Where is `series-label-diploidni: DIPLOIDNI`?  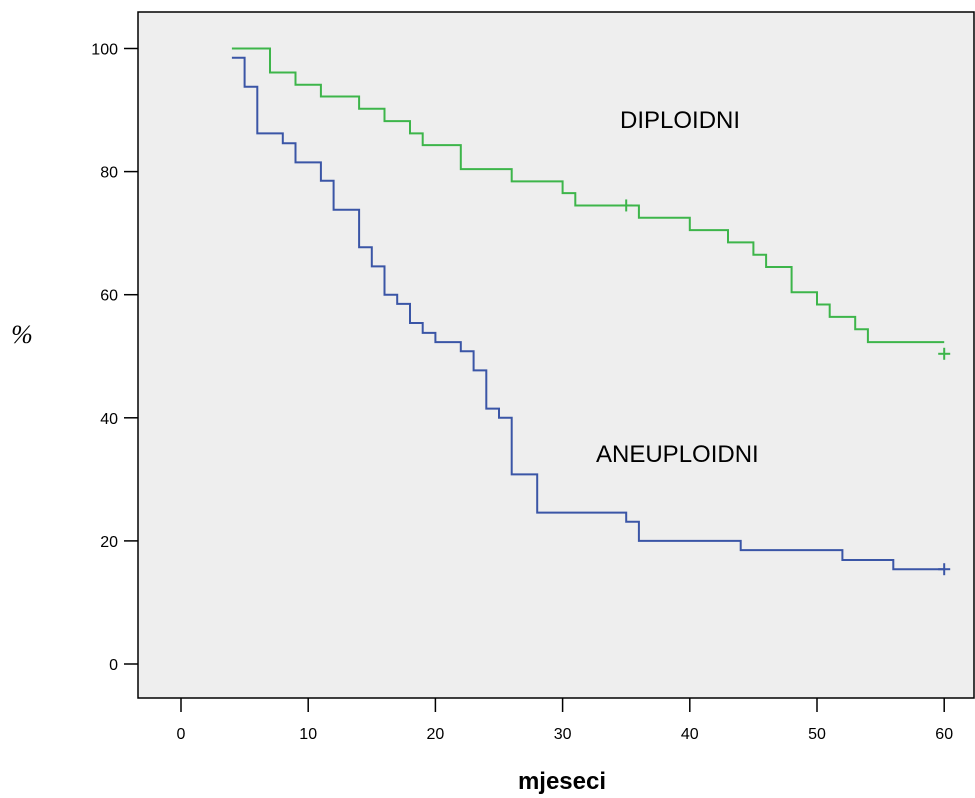 series-label-diploidni: DIPLOIDNI is located at coordinates (680, 120).